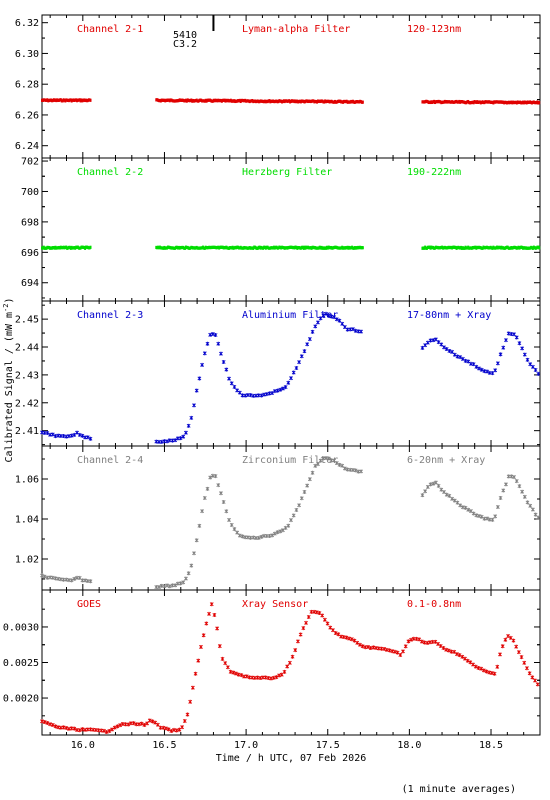 This screenshot has height=800, width=550. What do you see at coordinates (9, 301) in the screenshot?
I see `y-axis-label-end: )` at bounding box center [9, 301].